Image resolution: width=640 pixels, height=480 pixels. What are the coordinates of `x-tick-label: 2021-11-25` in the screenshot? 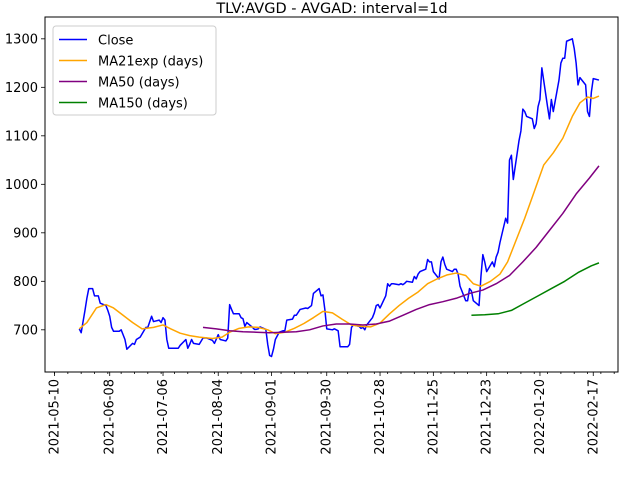 It's located at (433, 417).